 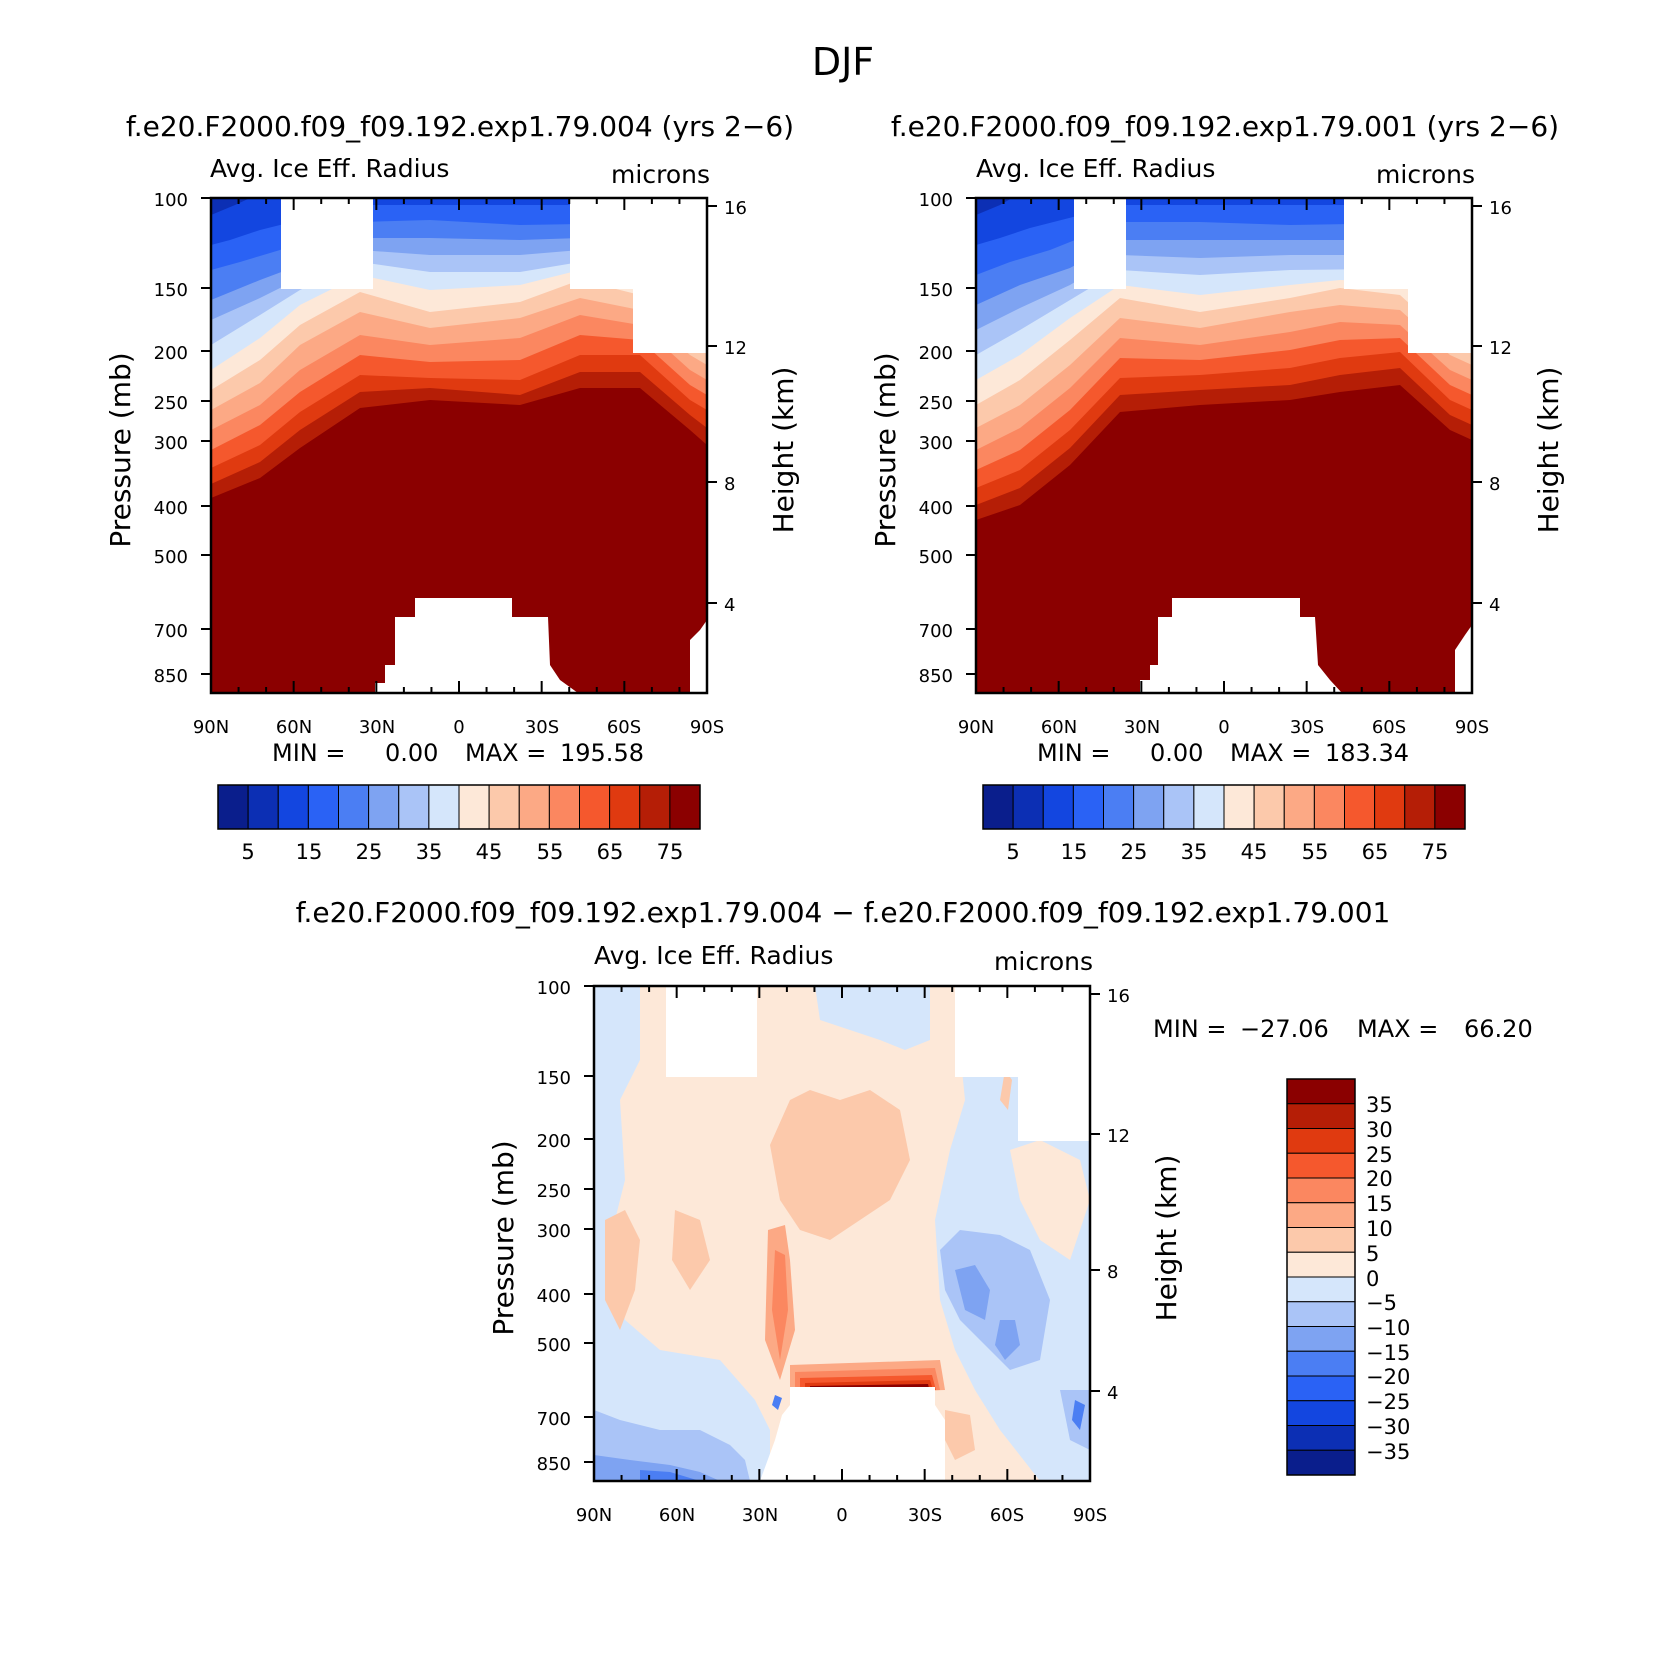 I want to click on max-value: 183.34, so click(x=1367, y=753).